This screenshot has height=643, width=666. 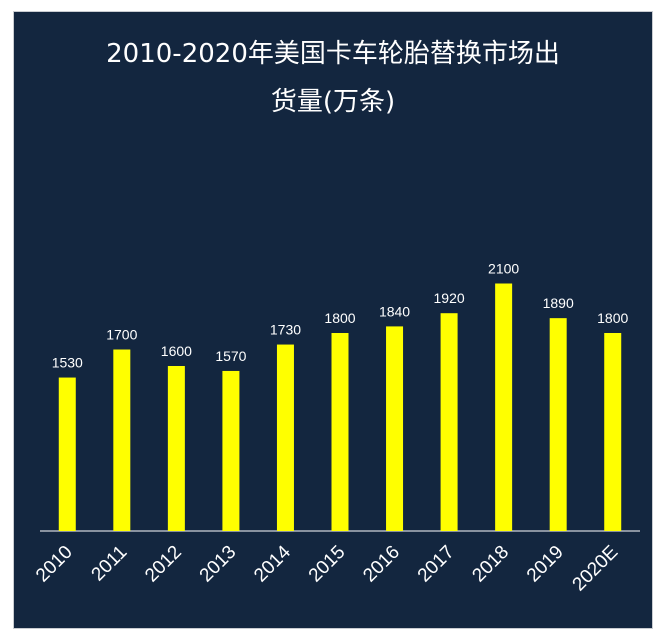 What do you see at coordinates (449, 422) in the screenshot?
I see `bar-2017` at bounding box center [449, 422].